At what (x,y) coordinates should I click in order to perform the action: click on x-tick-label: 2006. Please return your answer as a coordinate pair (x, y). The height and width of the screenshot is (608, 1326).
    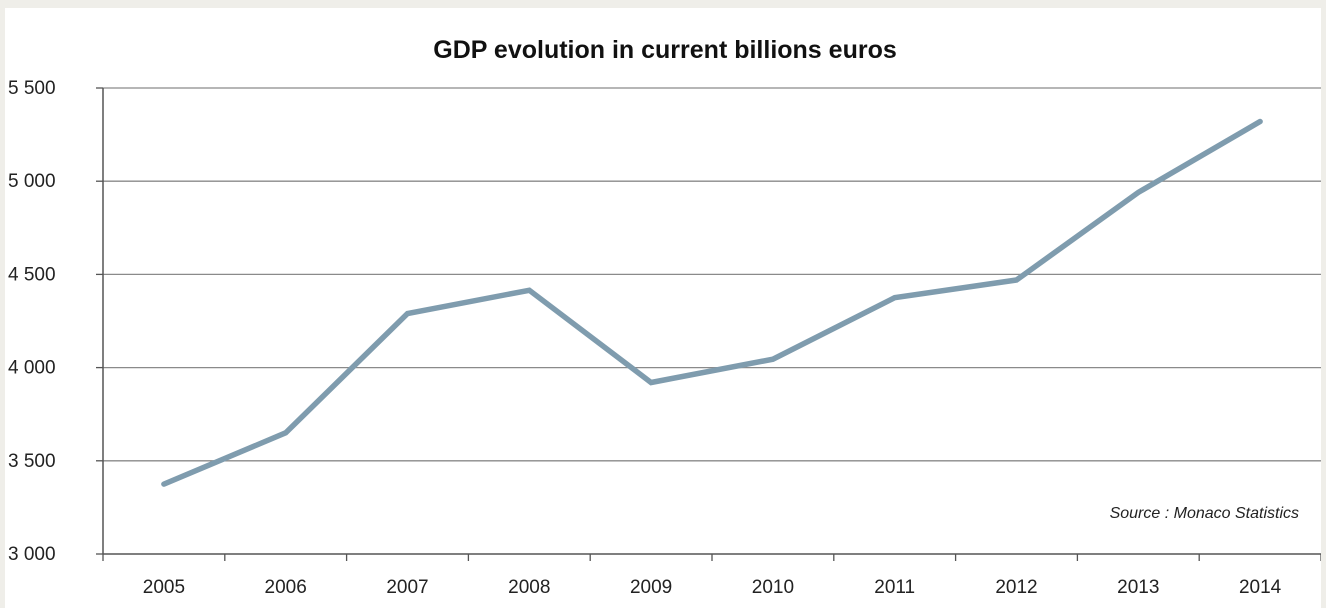
    Looking at the image, I should click on (286, 587).